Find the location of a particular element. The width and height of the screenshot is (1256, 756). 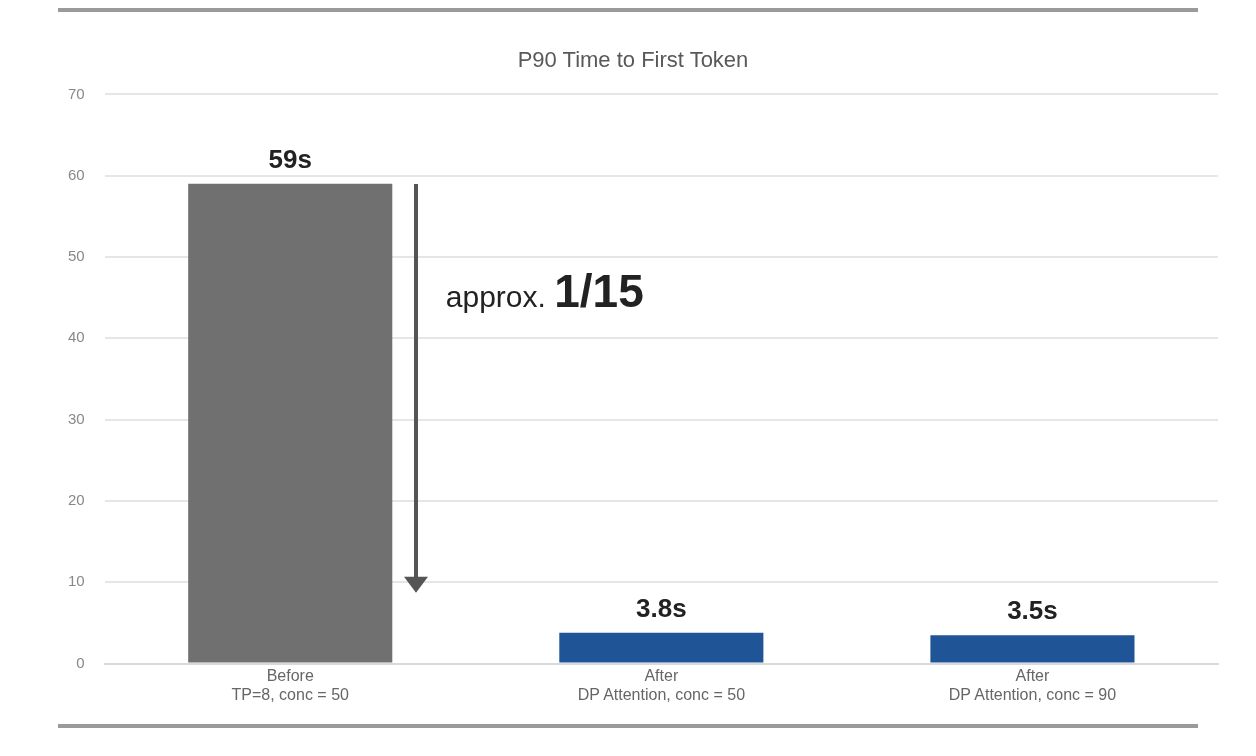

data-label: 3.8s is located at coordinates (661, 607).